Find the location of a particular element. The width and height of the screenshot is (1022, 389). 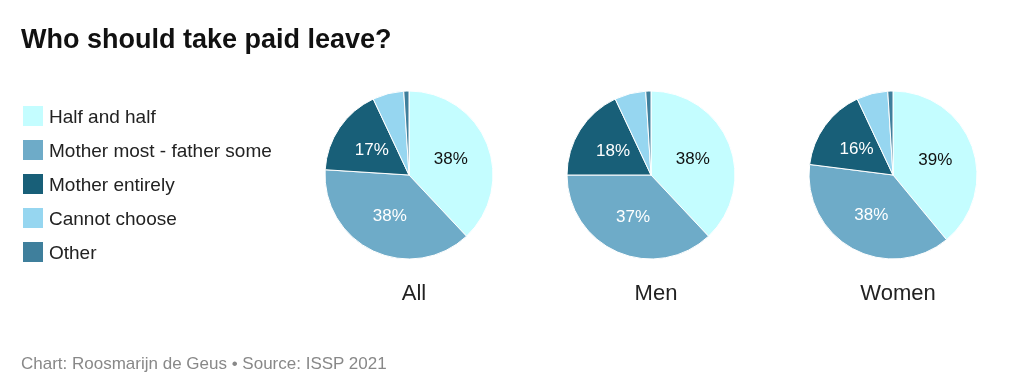

legend-label: Mother most - father some is located at coordinates (160, 150).